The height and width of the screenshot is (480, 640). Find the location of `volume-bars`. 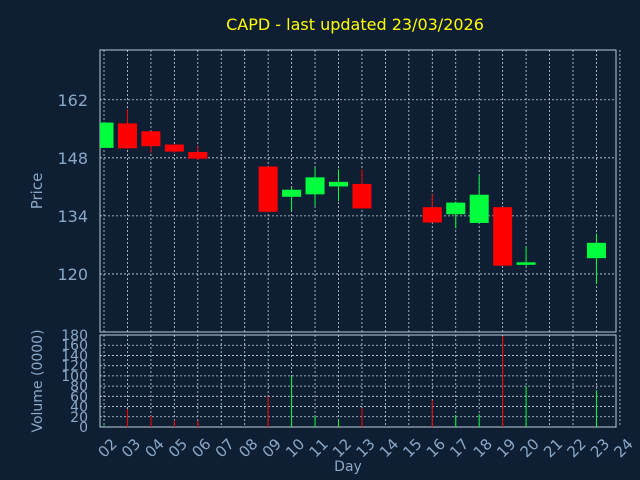

volume-bars is located at coordinates (350, 381).